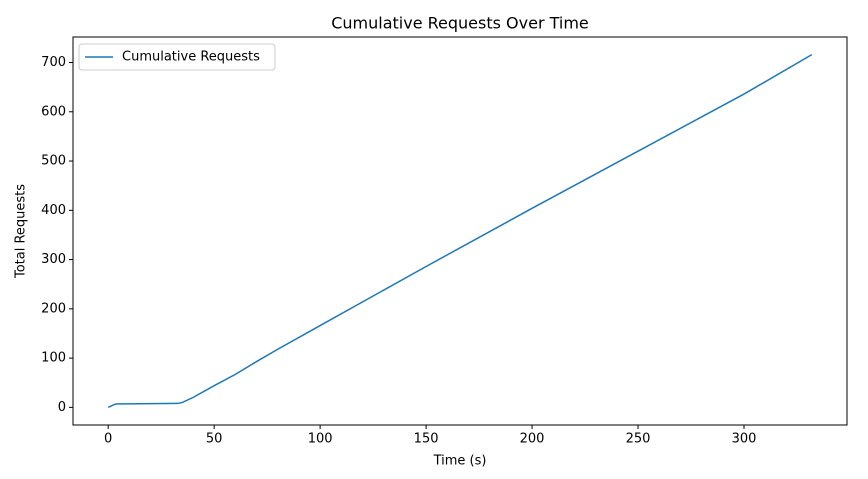 Image resolution: width=868 pixels, height=479 pixels. Describe the element at coordinates (320, 439) in the screenshot. I see `x-tick-label: 100` at that location.